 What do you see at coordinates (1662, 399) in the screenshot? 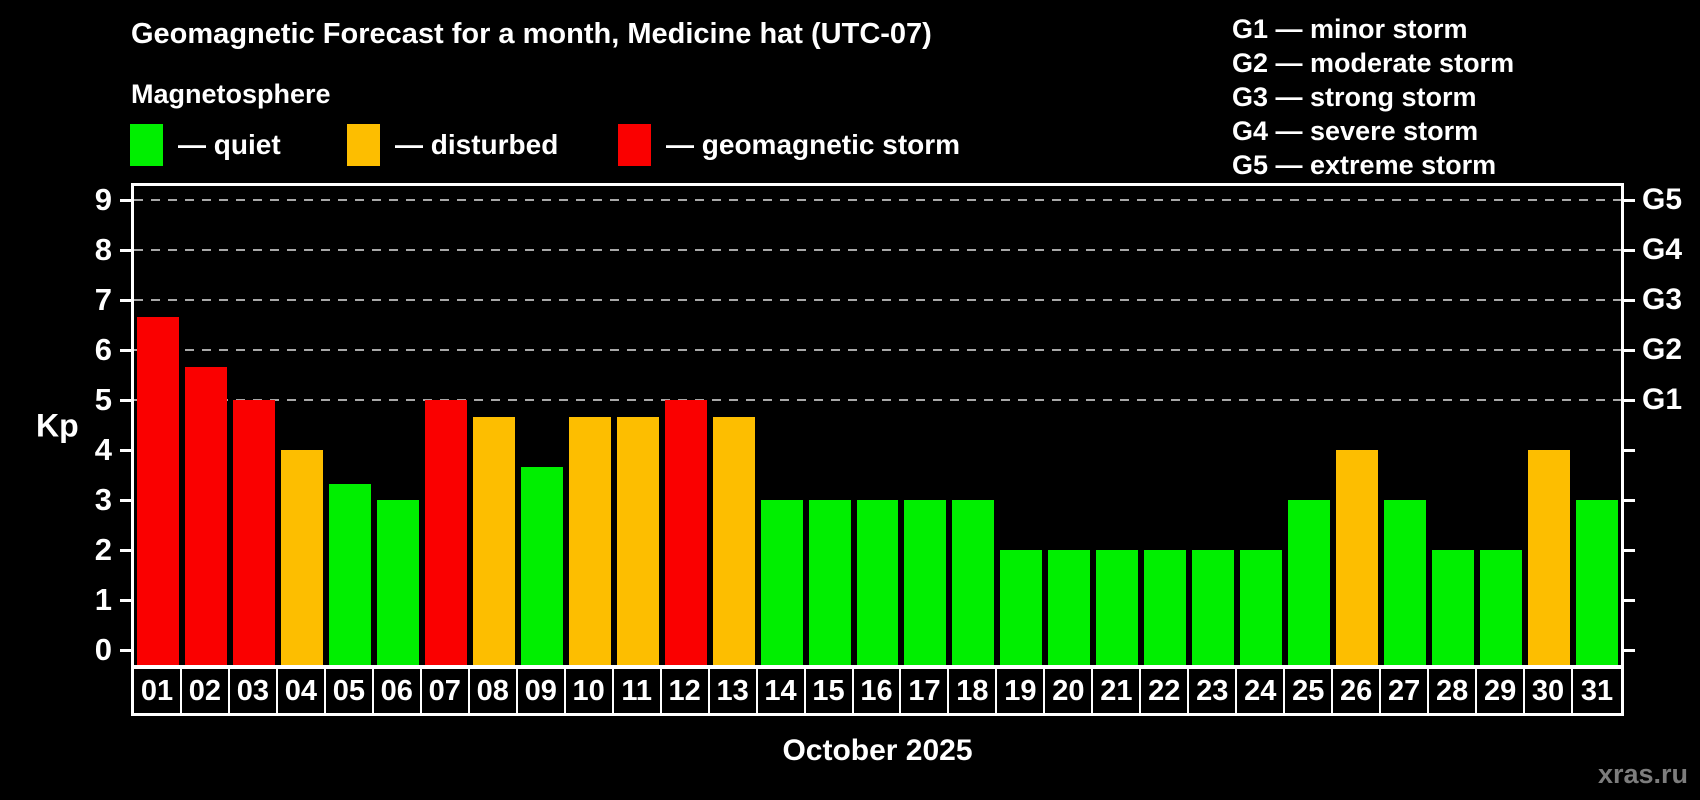
I see `right-axis-label-g1: G1` at bounding box center [1662, 399].